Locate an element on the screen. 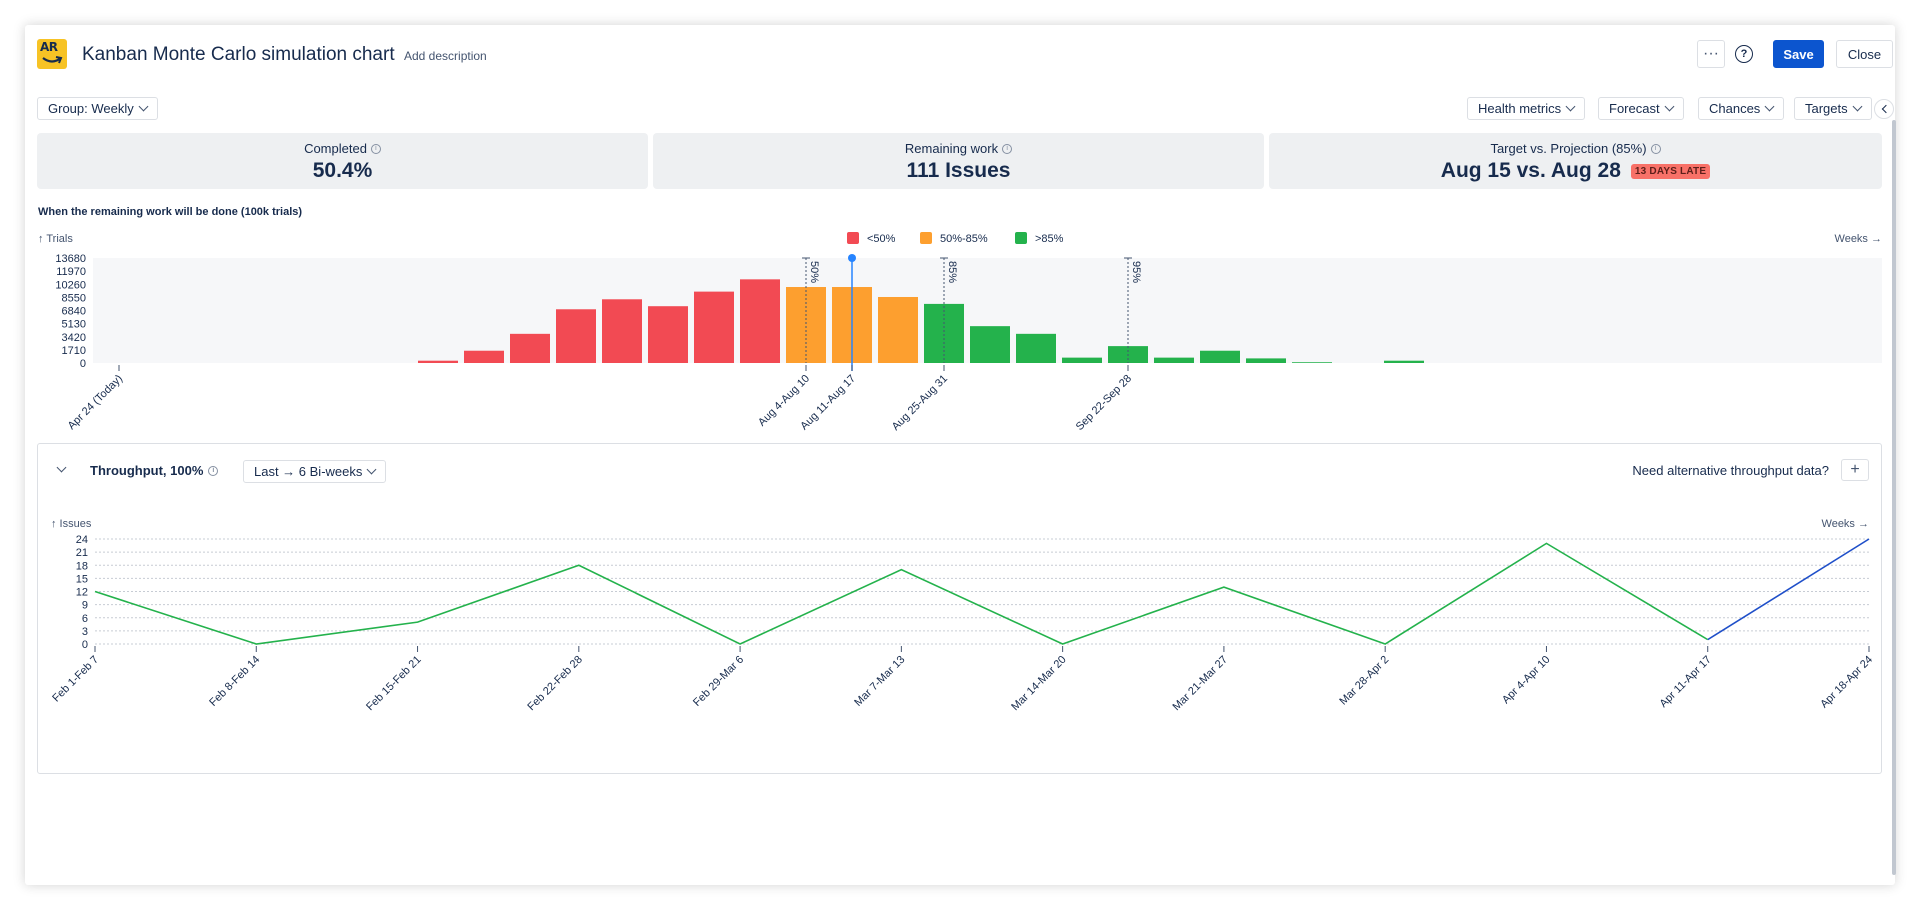 This screenshot has height=907, width=1920. alternative-throughput-text: Need alternative throughput data? is located at coordinates (1730, 470).